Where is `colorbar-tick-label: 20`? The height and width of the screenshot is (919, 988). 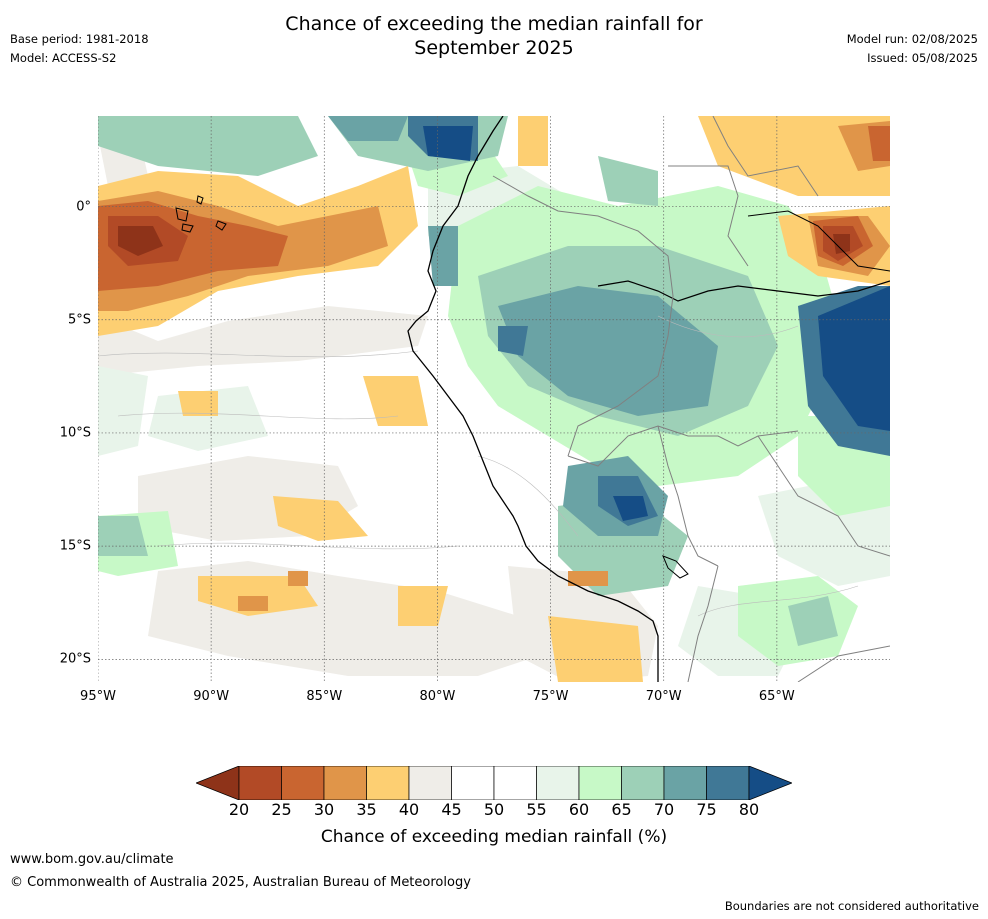 colorbar-tick-label: 20 is located at coordinates (239, 809).